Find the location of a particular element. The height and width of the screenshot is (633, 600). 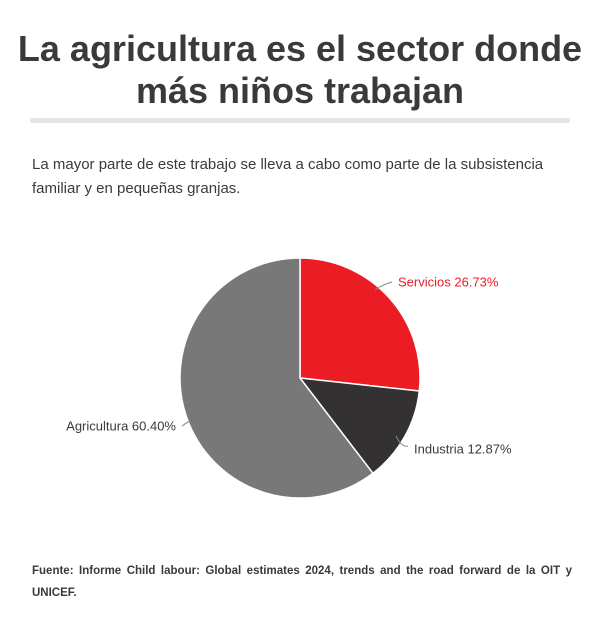

leader-line-agricultura is located at coordinates (186, 423).